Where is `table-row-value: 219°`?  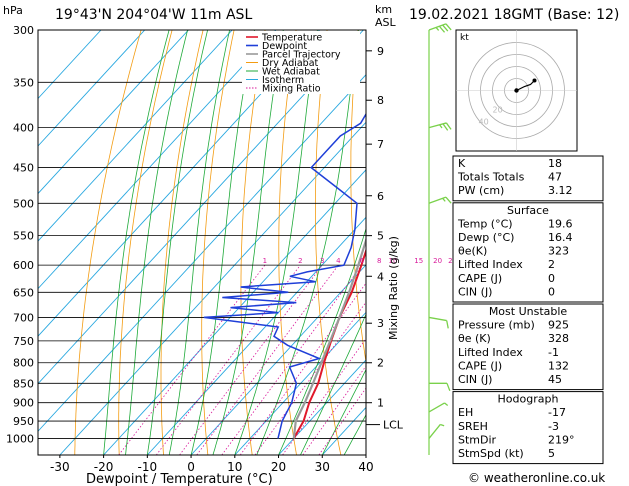 table-row-value: 219° is located at coordinates (561, 439).